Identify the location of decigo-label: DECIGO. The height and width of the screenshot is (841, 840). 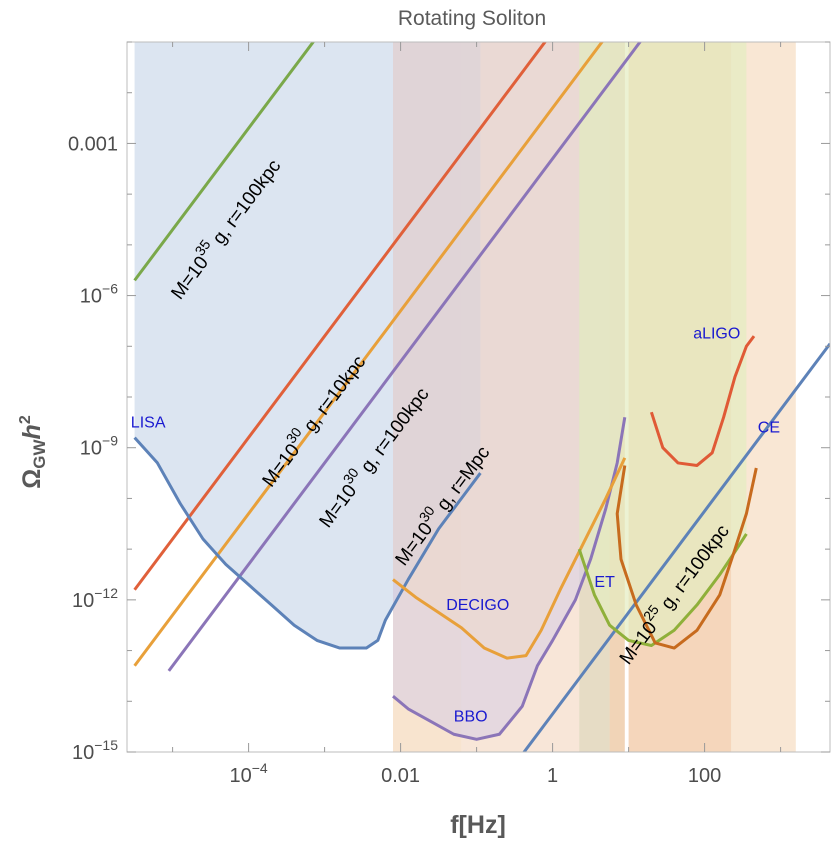
(477, 605).